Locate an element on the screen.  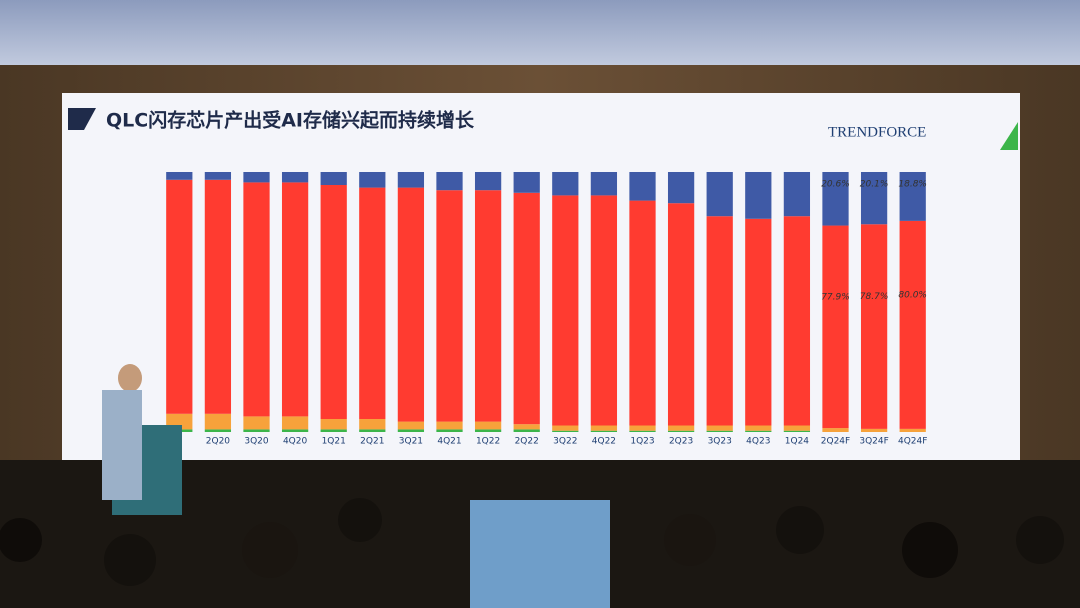
x-tick-label: 2Q22 is located at coordinates (527, 442).